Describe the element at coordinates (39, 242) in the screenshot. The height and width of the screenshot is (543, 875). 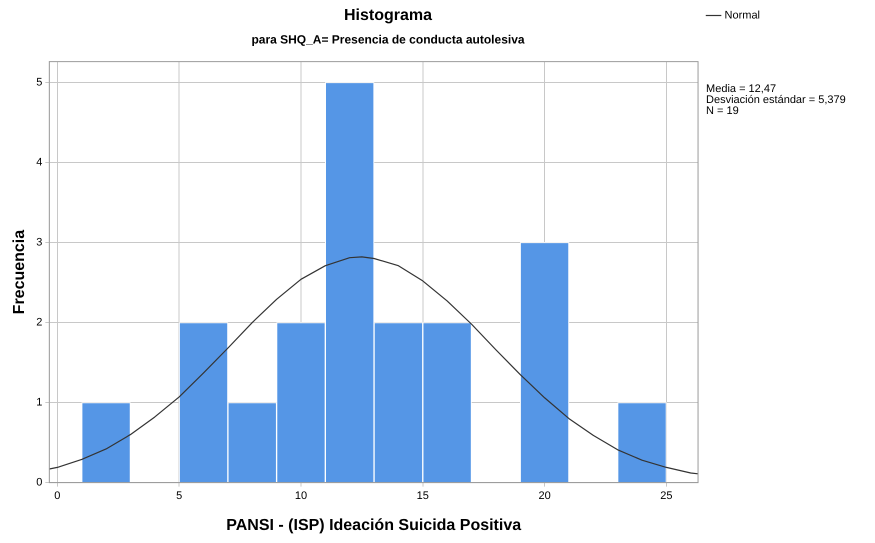
I see `y-tick-label: 3` at that location.